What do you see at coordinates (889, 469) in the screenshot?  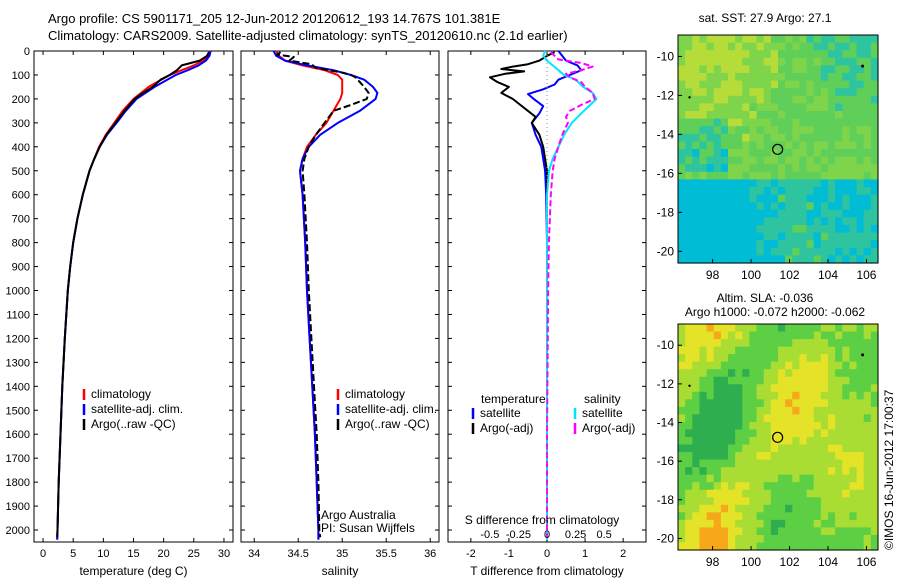 I see `imos-timestamp-label: ©IMOS 16-Jun-2012 17:00:37` at bounding box center [889, 469].